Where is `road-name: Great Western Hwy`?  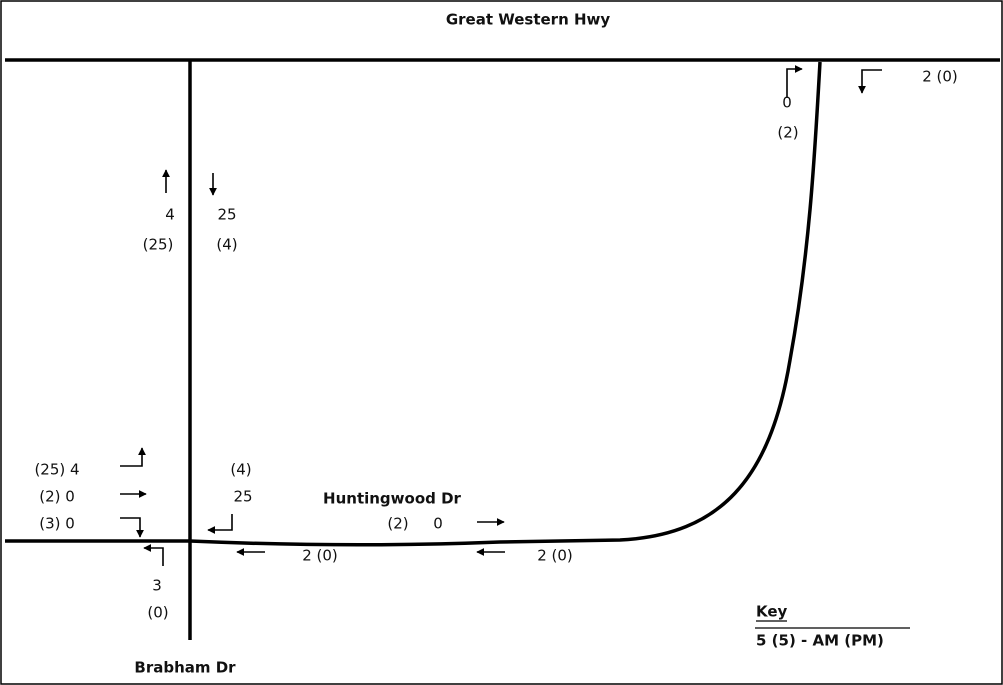 road-name: Great Western Hwy is located at coordinates (528, 20).